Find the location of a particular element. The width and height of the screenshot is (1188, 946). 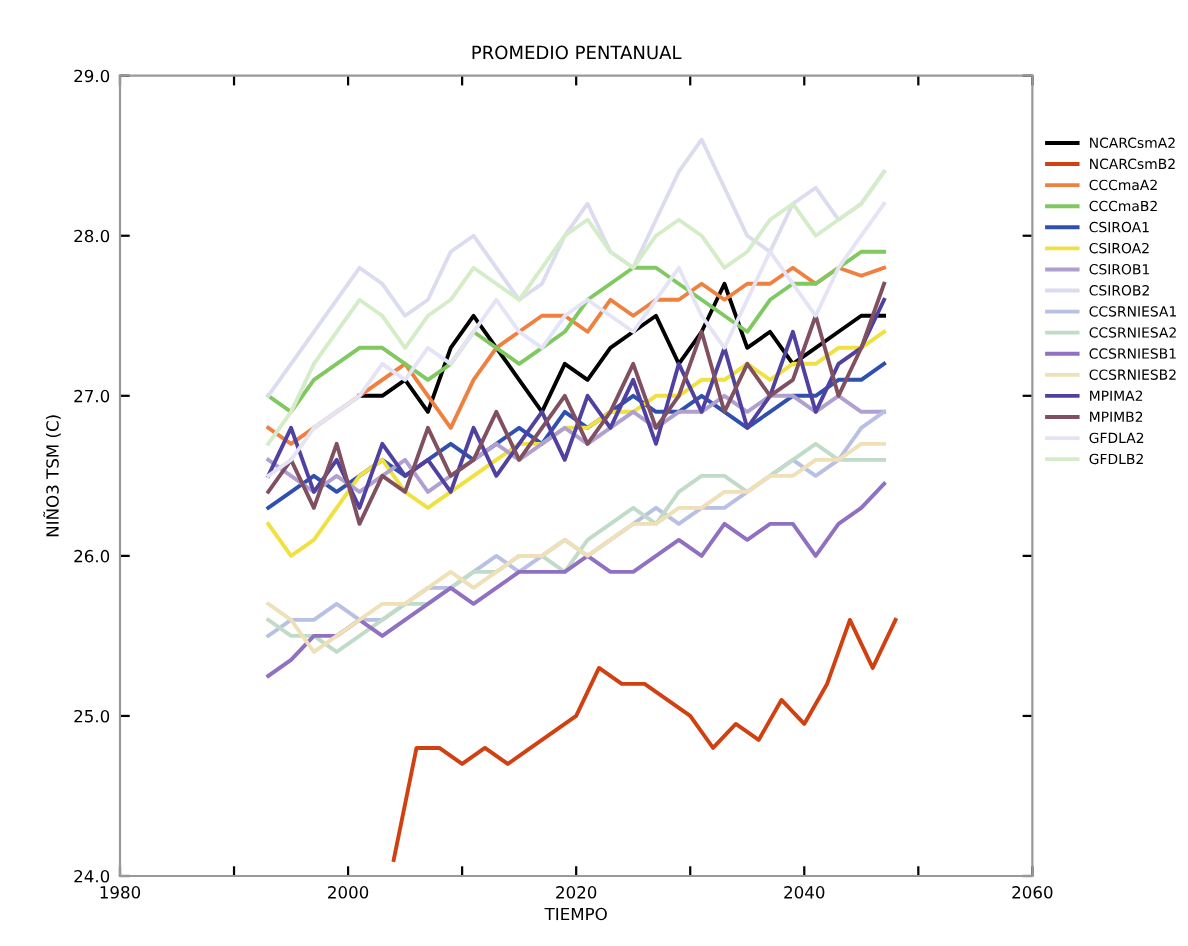

x-tick-label: 2000 is located at coordinates (348, 892).